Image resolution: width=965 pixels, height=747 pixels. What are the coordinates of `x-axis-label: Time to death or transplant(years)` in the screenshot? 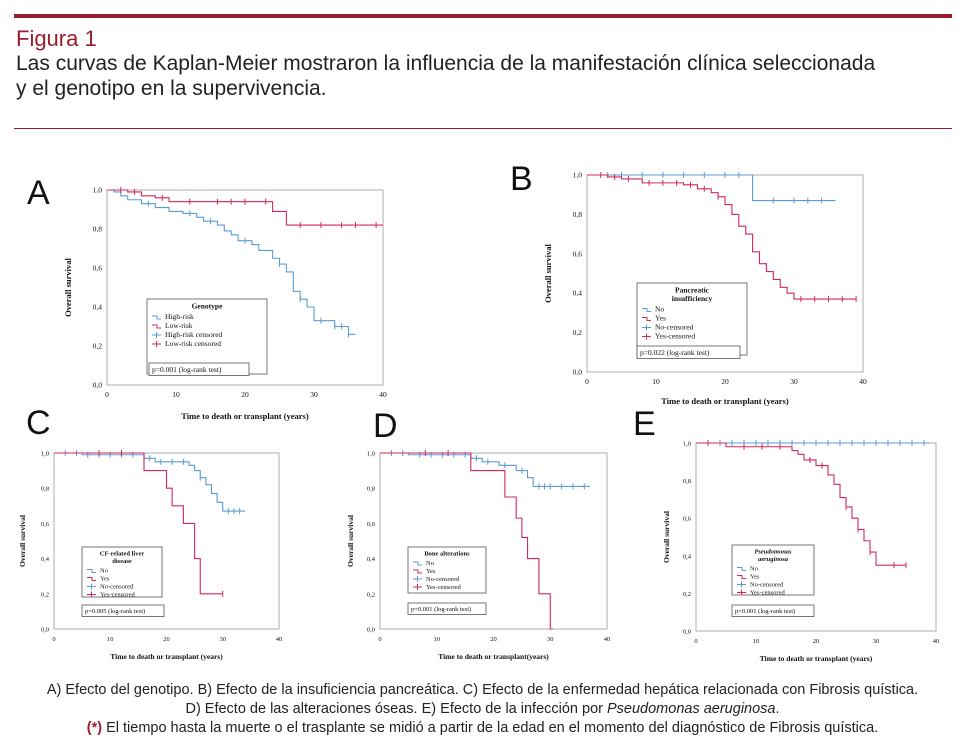 It's located at (493, 656).